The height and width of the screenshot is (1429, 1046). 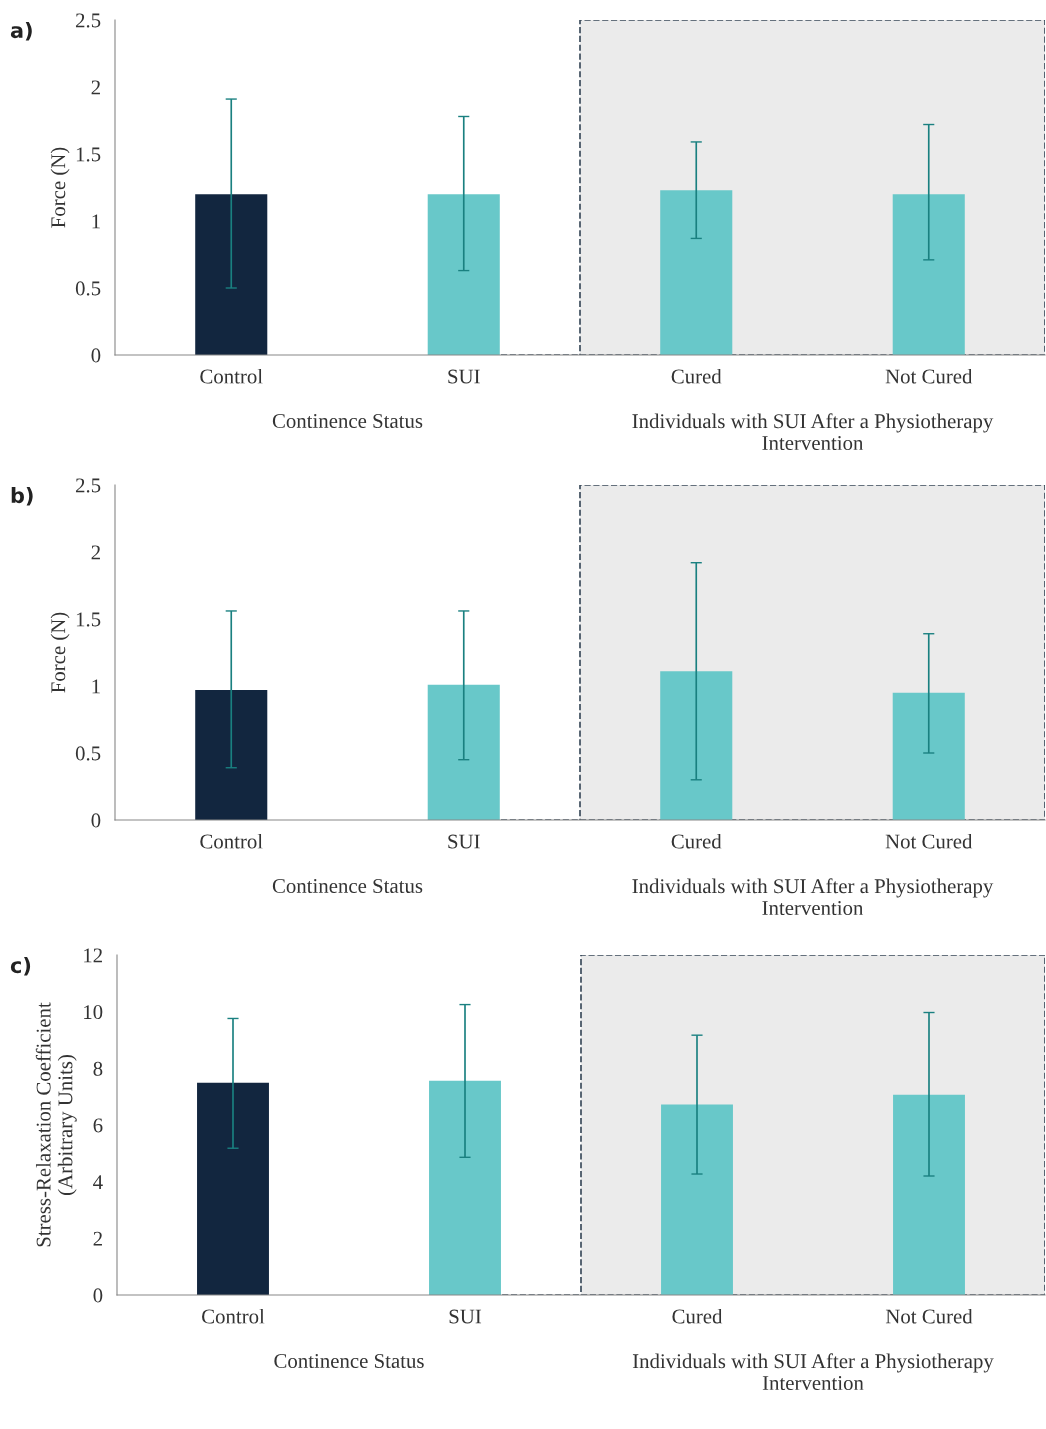 What do you see at coordinates (22, 496) in the screenshot?
I see `chart-title: b)` at bounding box center [22, 496].